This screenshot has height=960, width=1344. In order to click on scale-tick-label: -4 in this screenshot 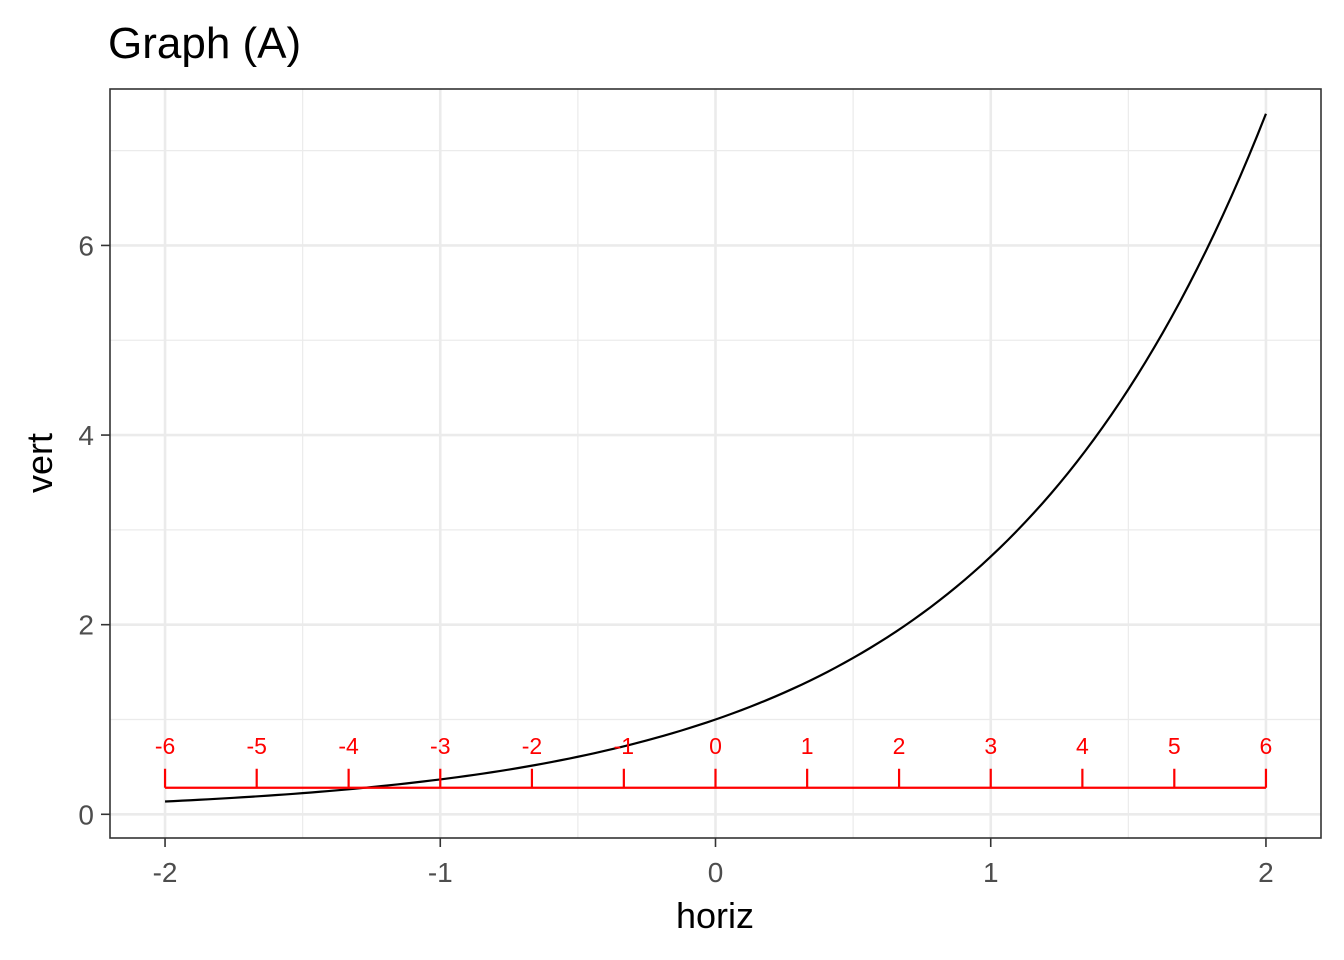, I will do `click(348, 746)`.